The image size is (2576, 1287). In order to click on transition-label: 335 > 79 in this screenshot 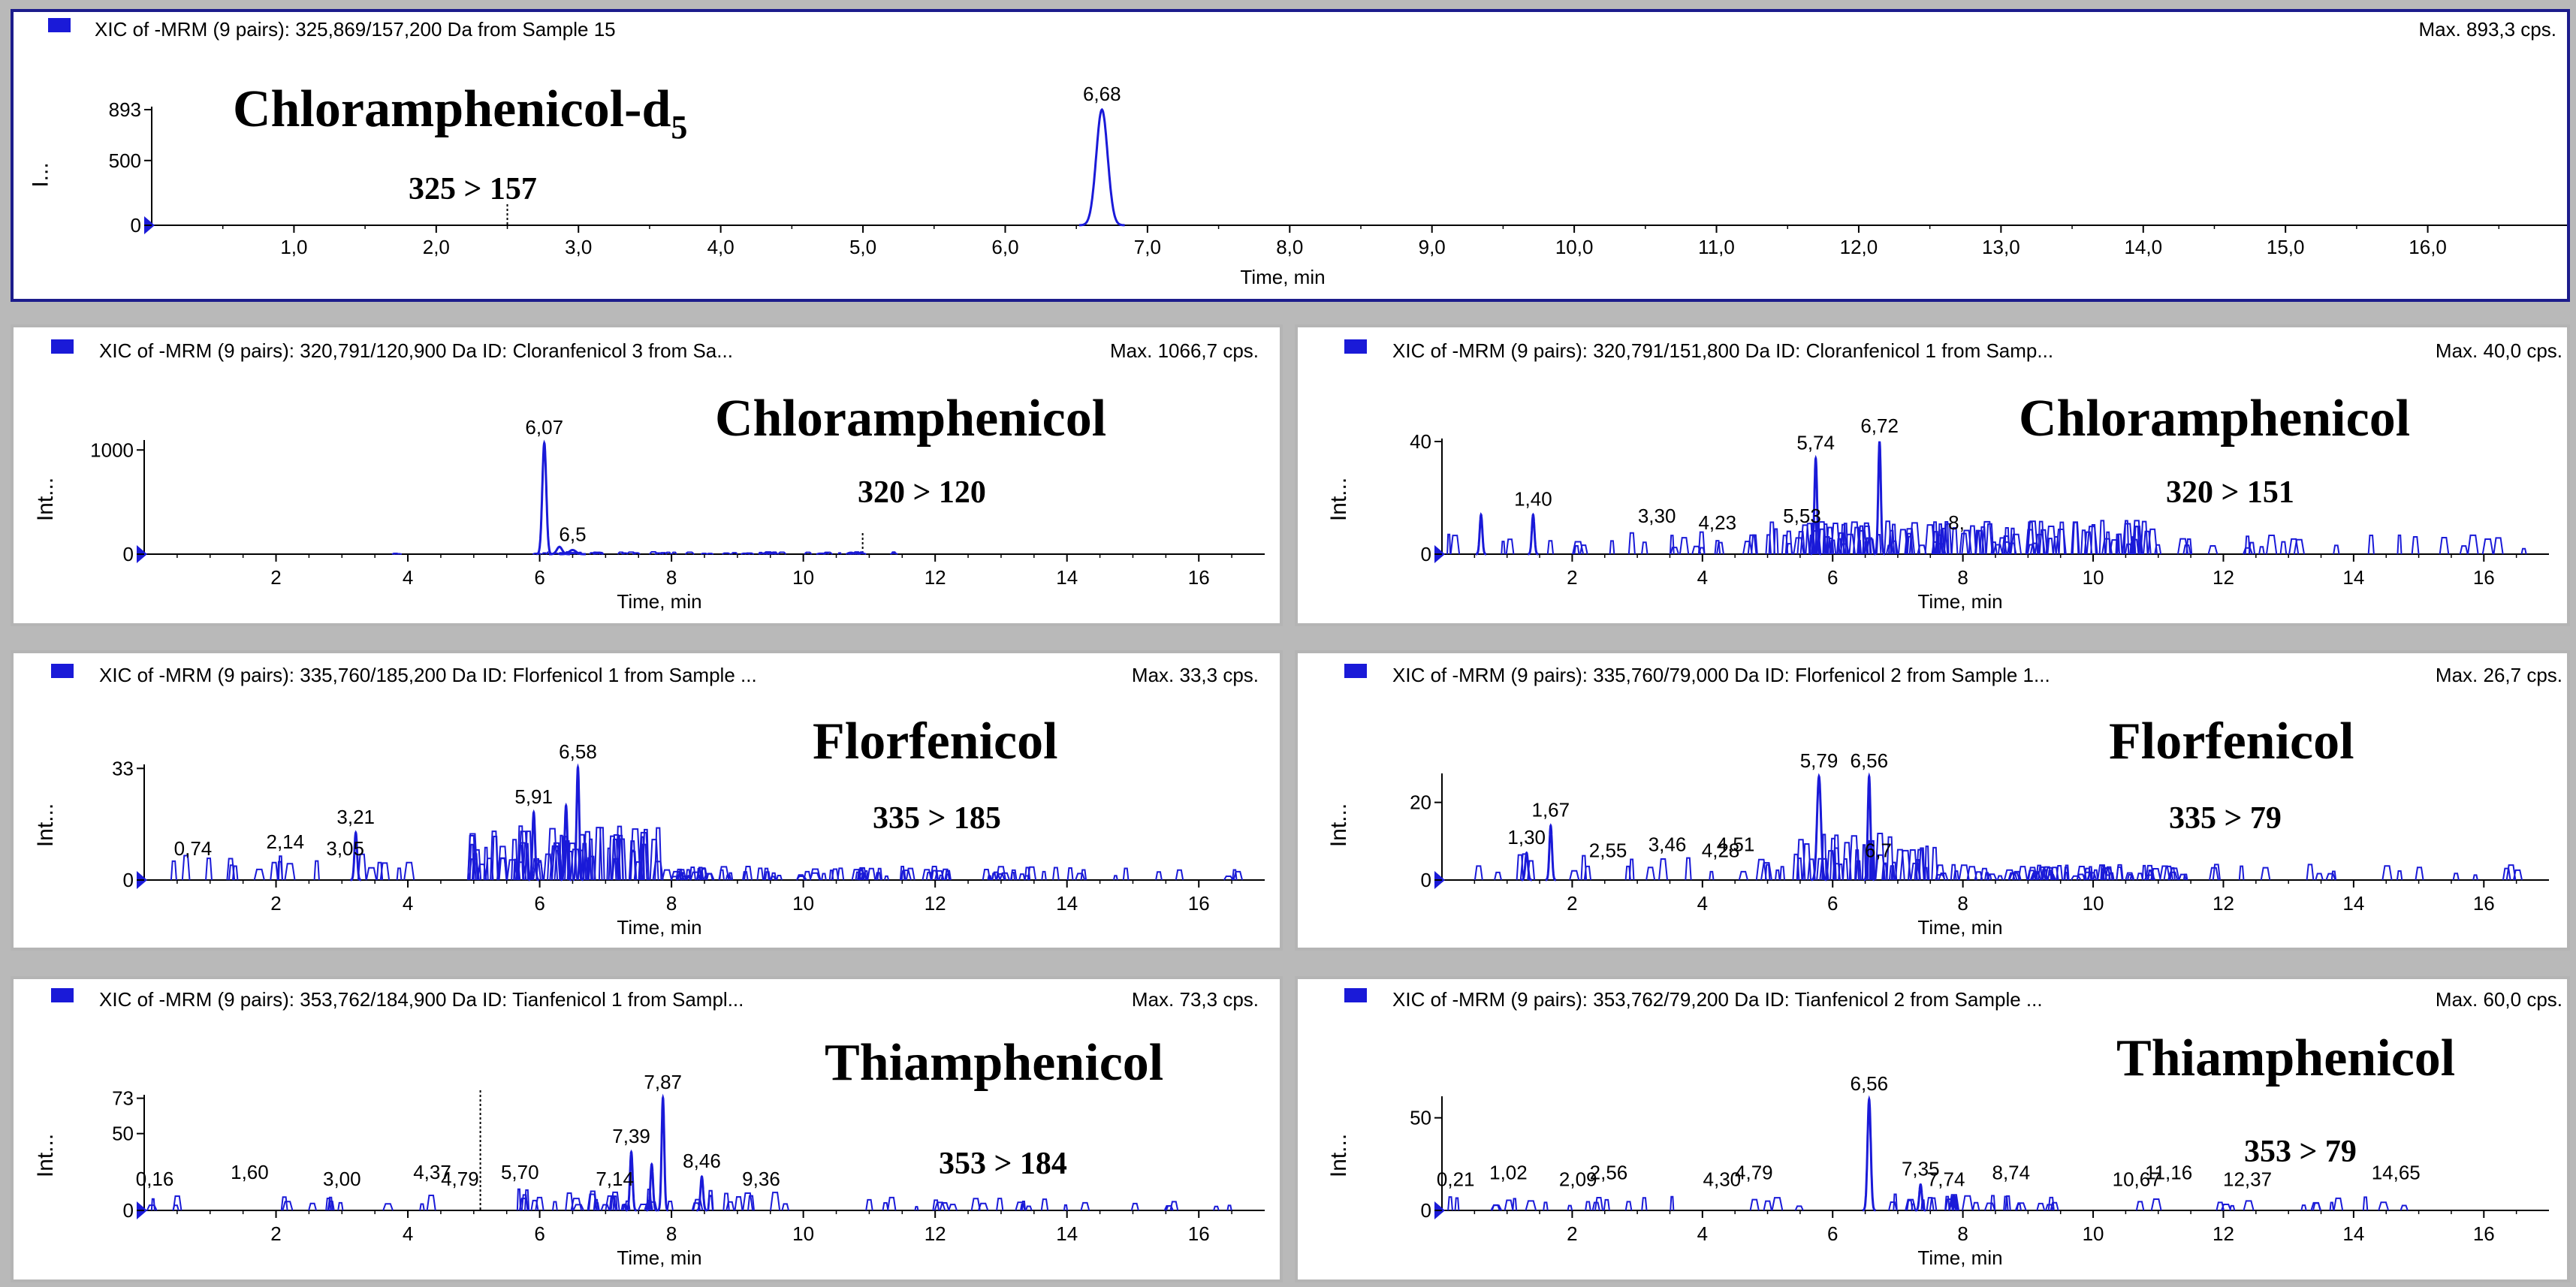, I will do `click(2225, 818)`.